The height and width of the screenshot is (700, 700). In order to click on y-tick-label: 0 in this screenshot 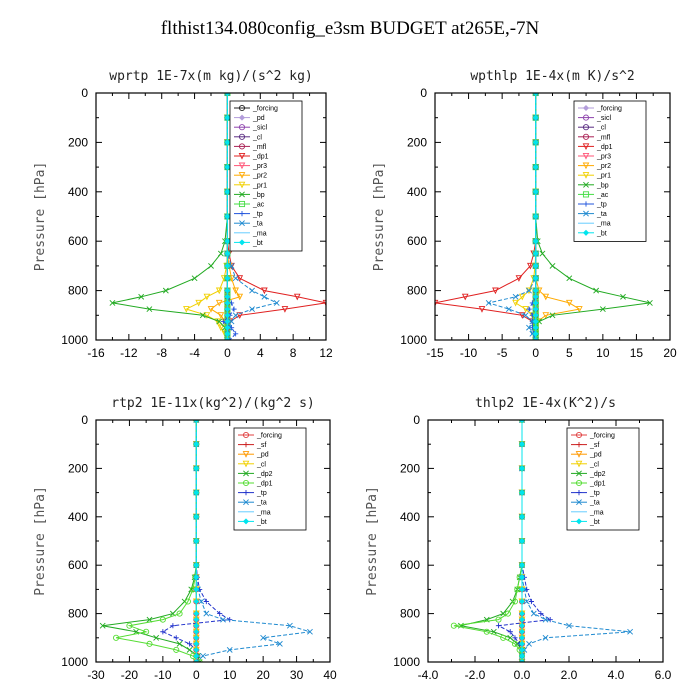, I will do `click(84, 420)`.